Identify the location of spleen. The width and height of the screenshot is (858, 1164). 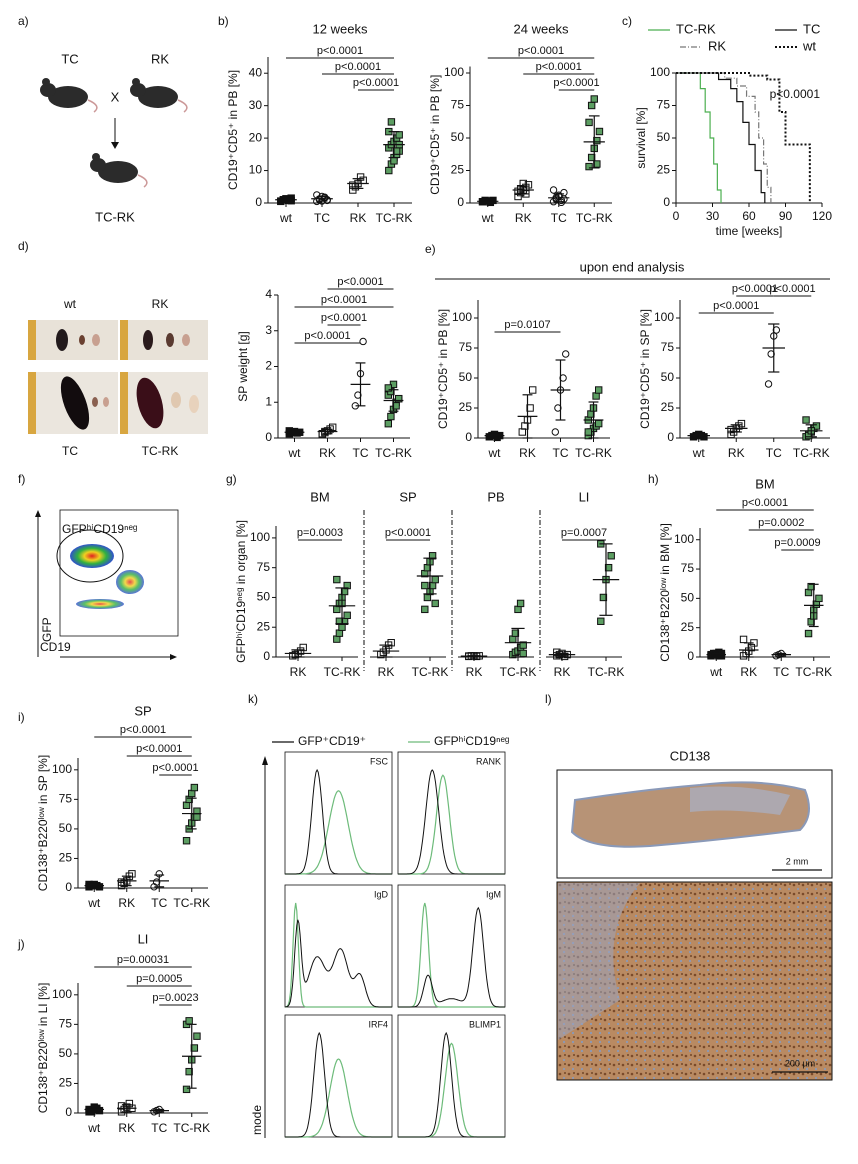
(62, 340).